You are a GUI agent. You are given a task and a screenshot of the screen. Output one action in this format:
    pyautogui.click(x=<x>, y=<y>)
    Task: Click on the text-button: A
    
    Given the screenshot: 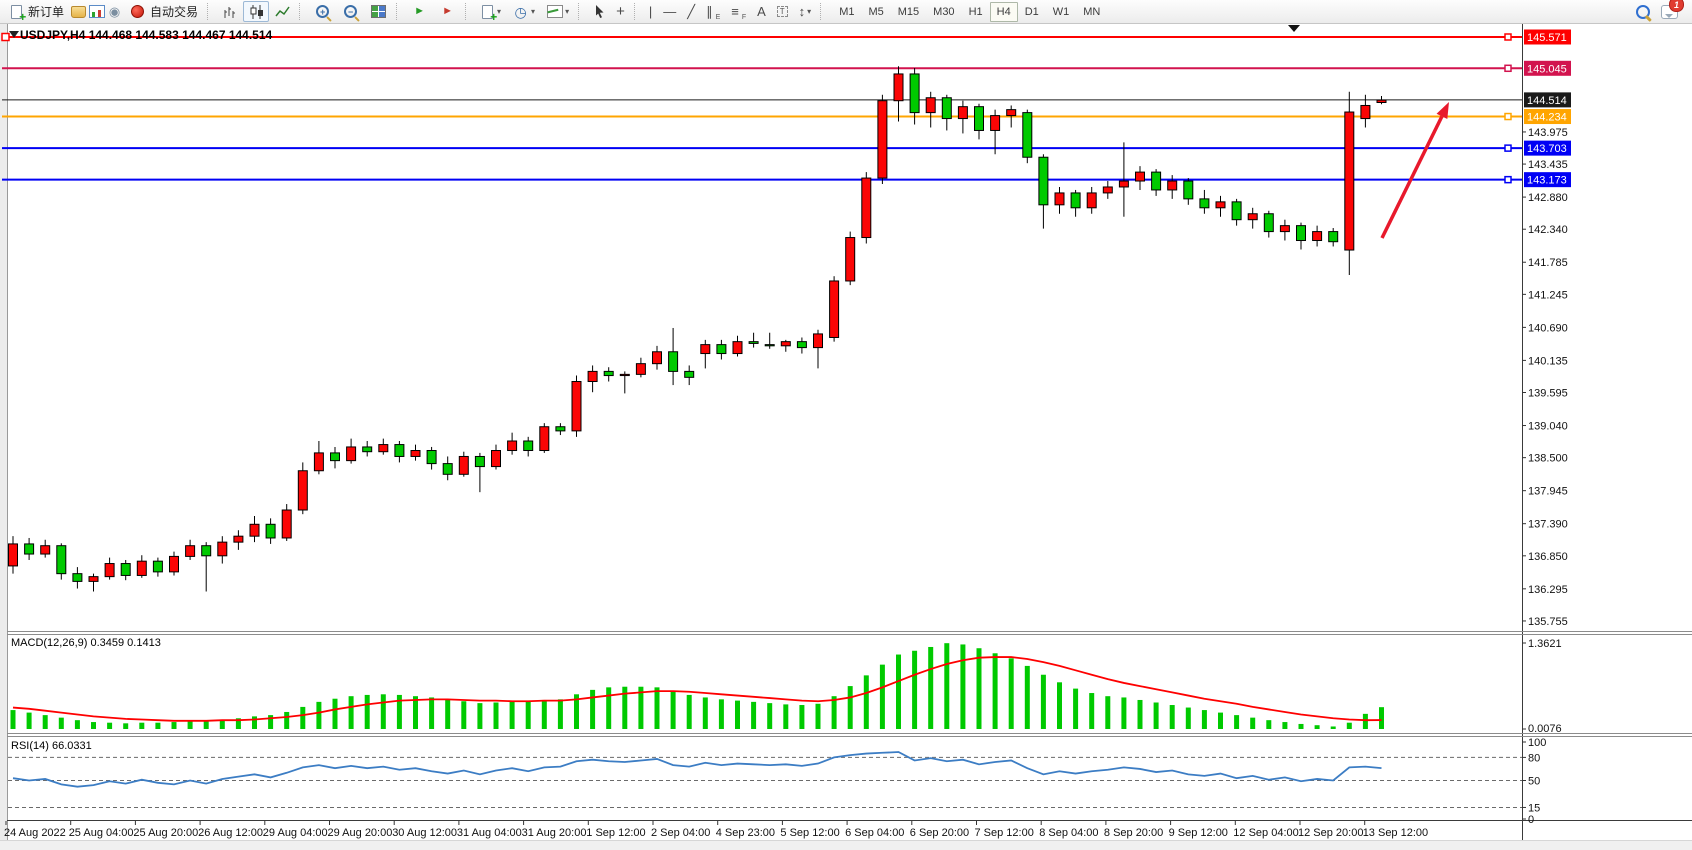 What is the action you would take?
    pyautogui.click(x=761, y=11)
    